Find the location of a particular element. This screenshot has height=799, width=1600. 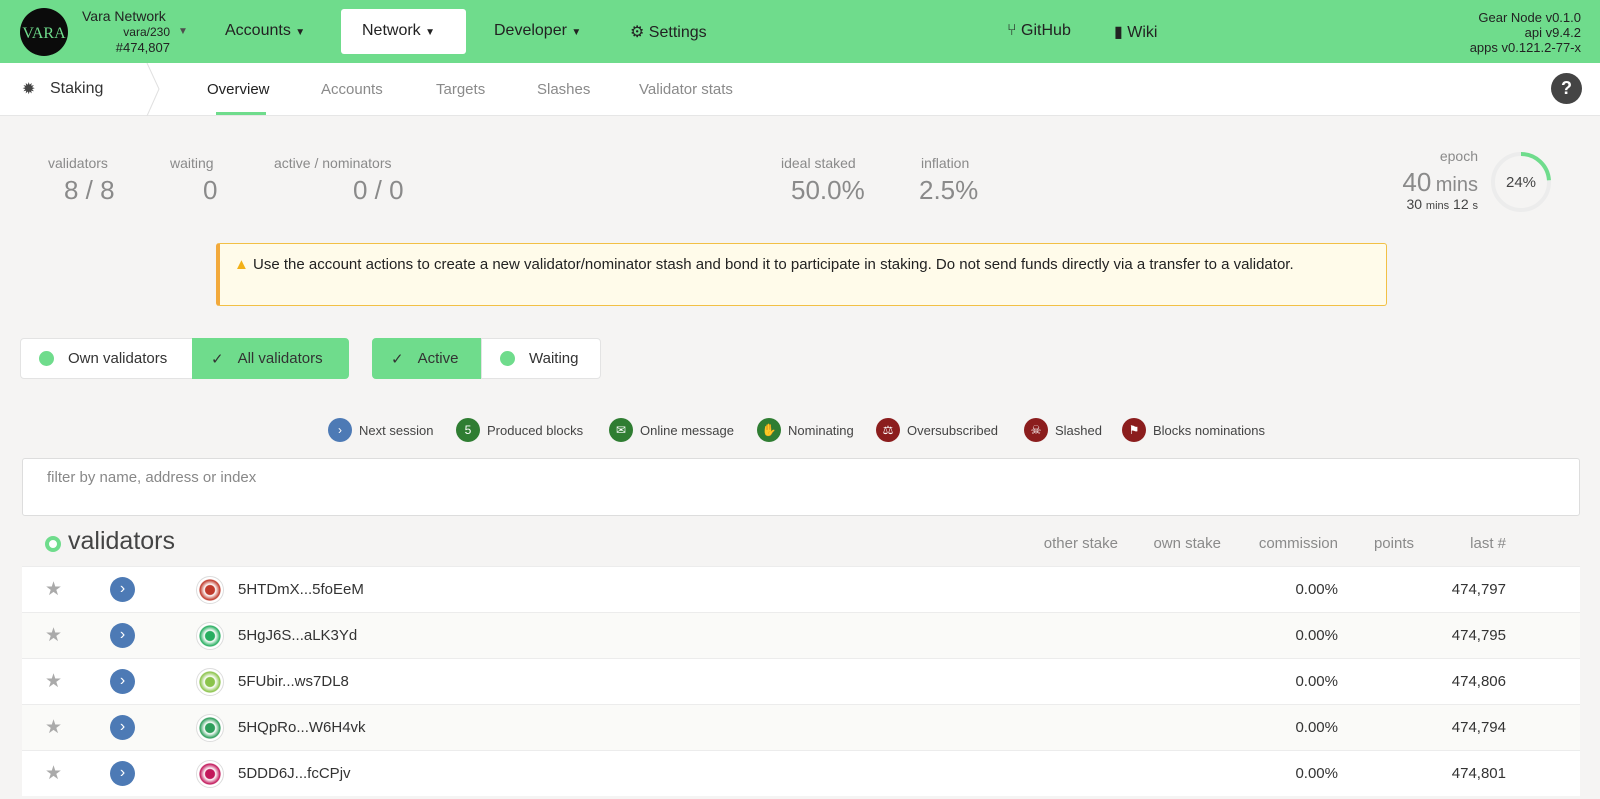

toggle-label: Own validators is located at coordinates (118, 358).